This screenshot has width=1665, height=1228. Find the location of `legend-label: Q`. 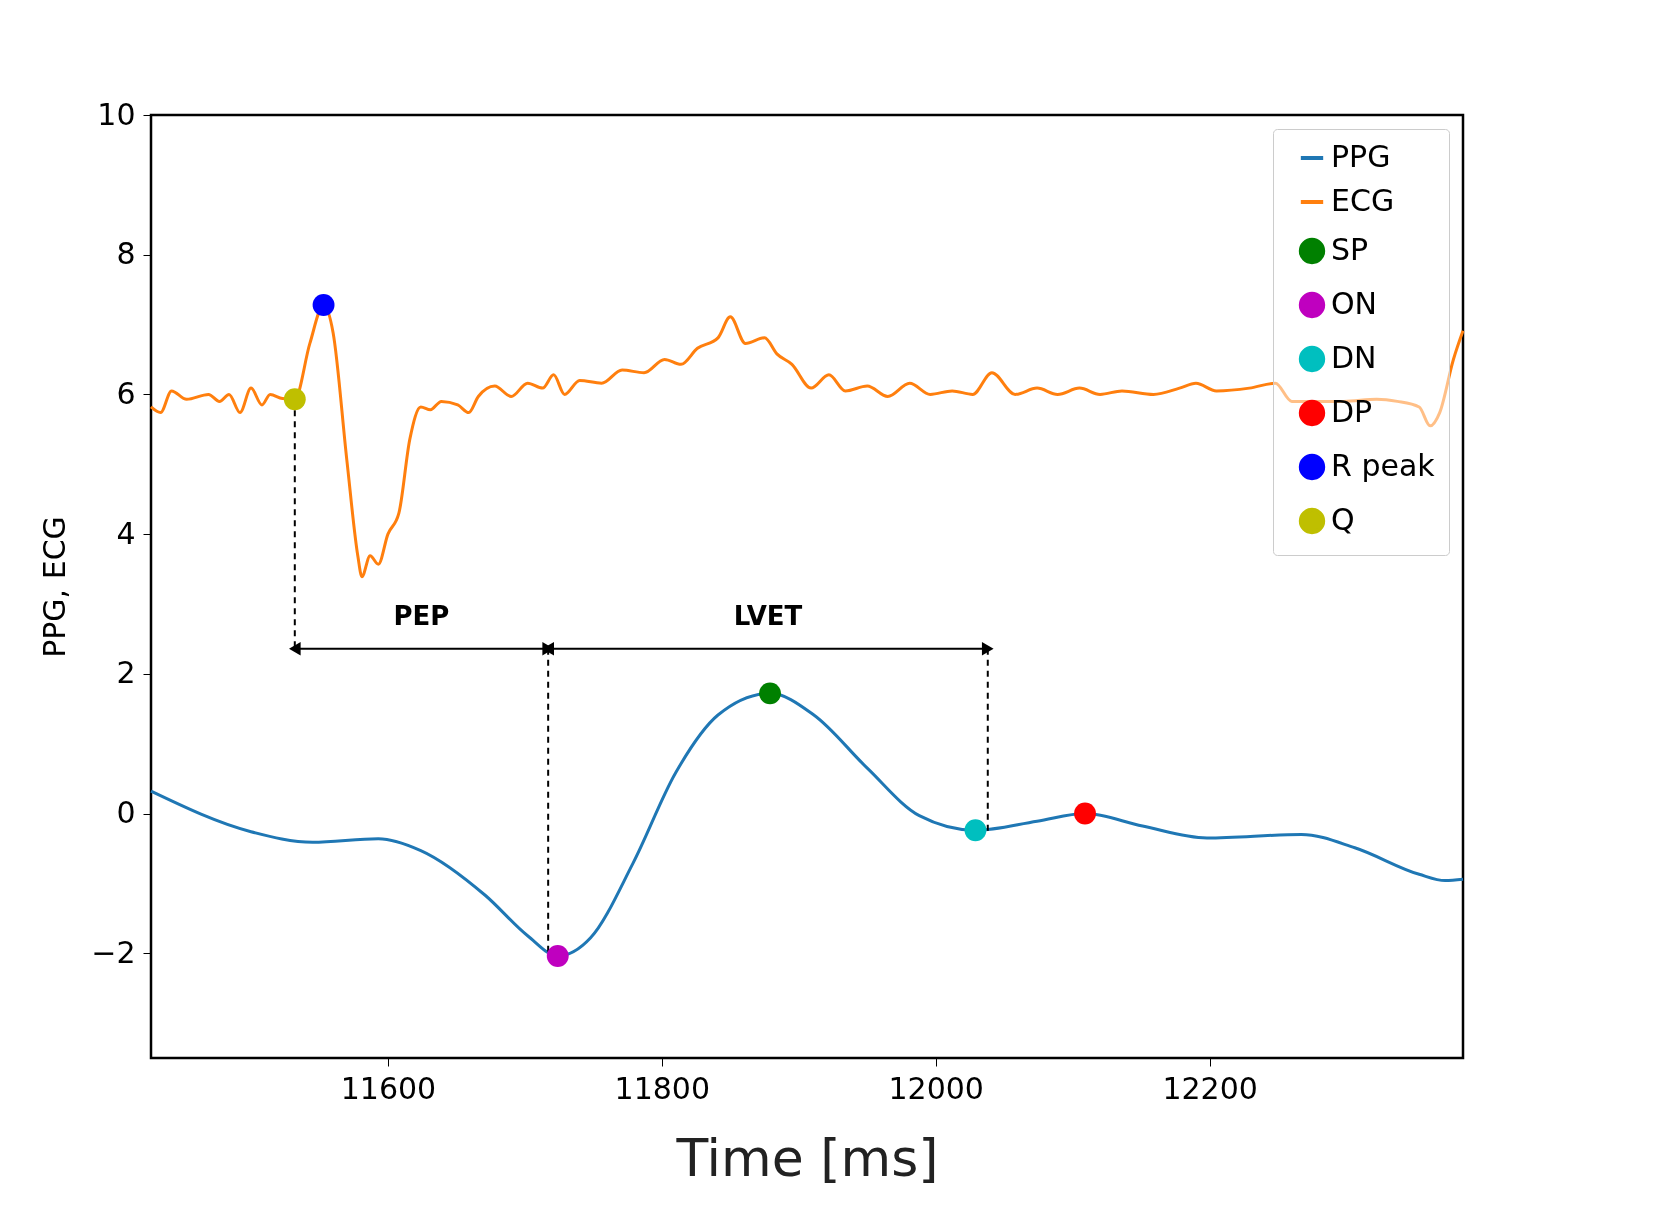

legend-label: Q is located at coordinates (1343, 519).